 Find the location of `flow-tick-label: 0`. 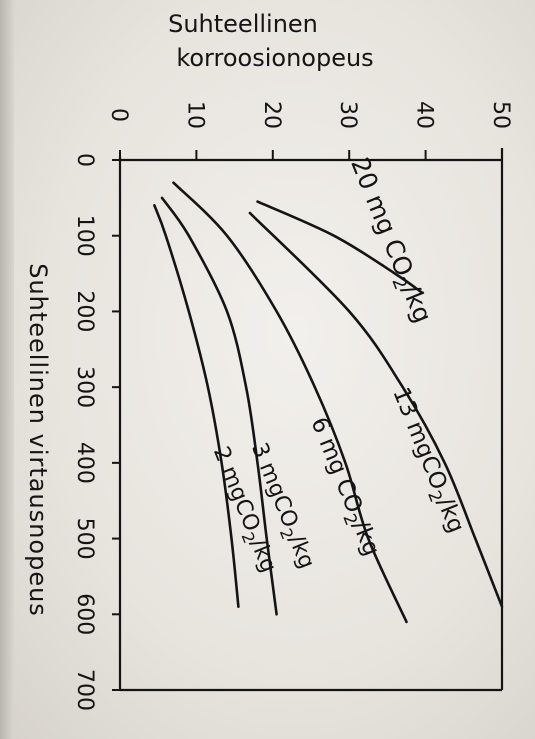

flow-tick-label: 0 is located at coordinates (84, 160).